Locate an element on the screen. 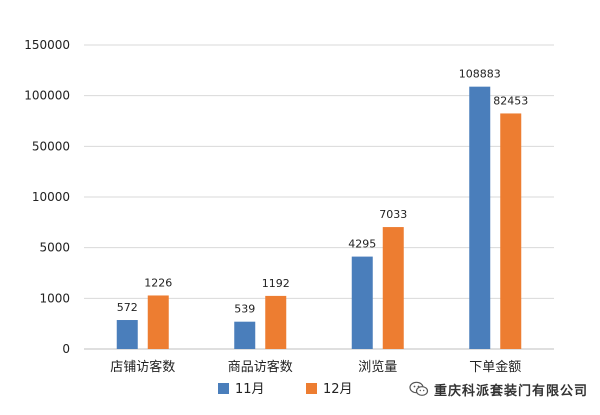  legend-label: 11月 is located at coordinates (250, 389).